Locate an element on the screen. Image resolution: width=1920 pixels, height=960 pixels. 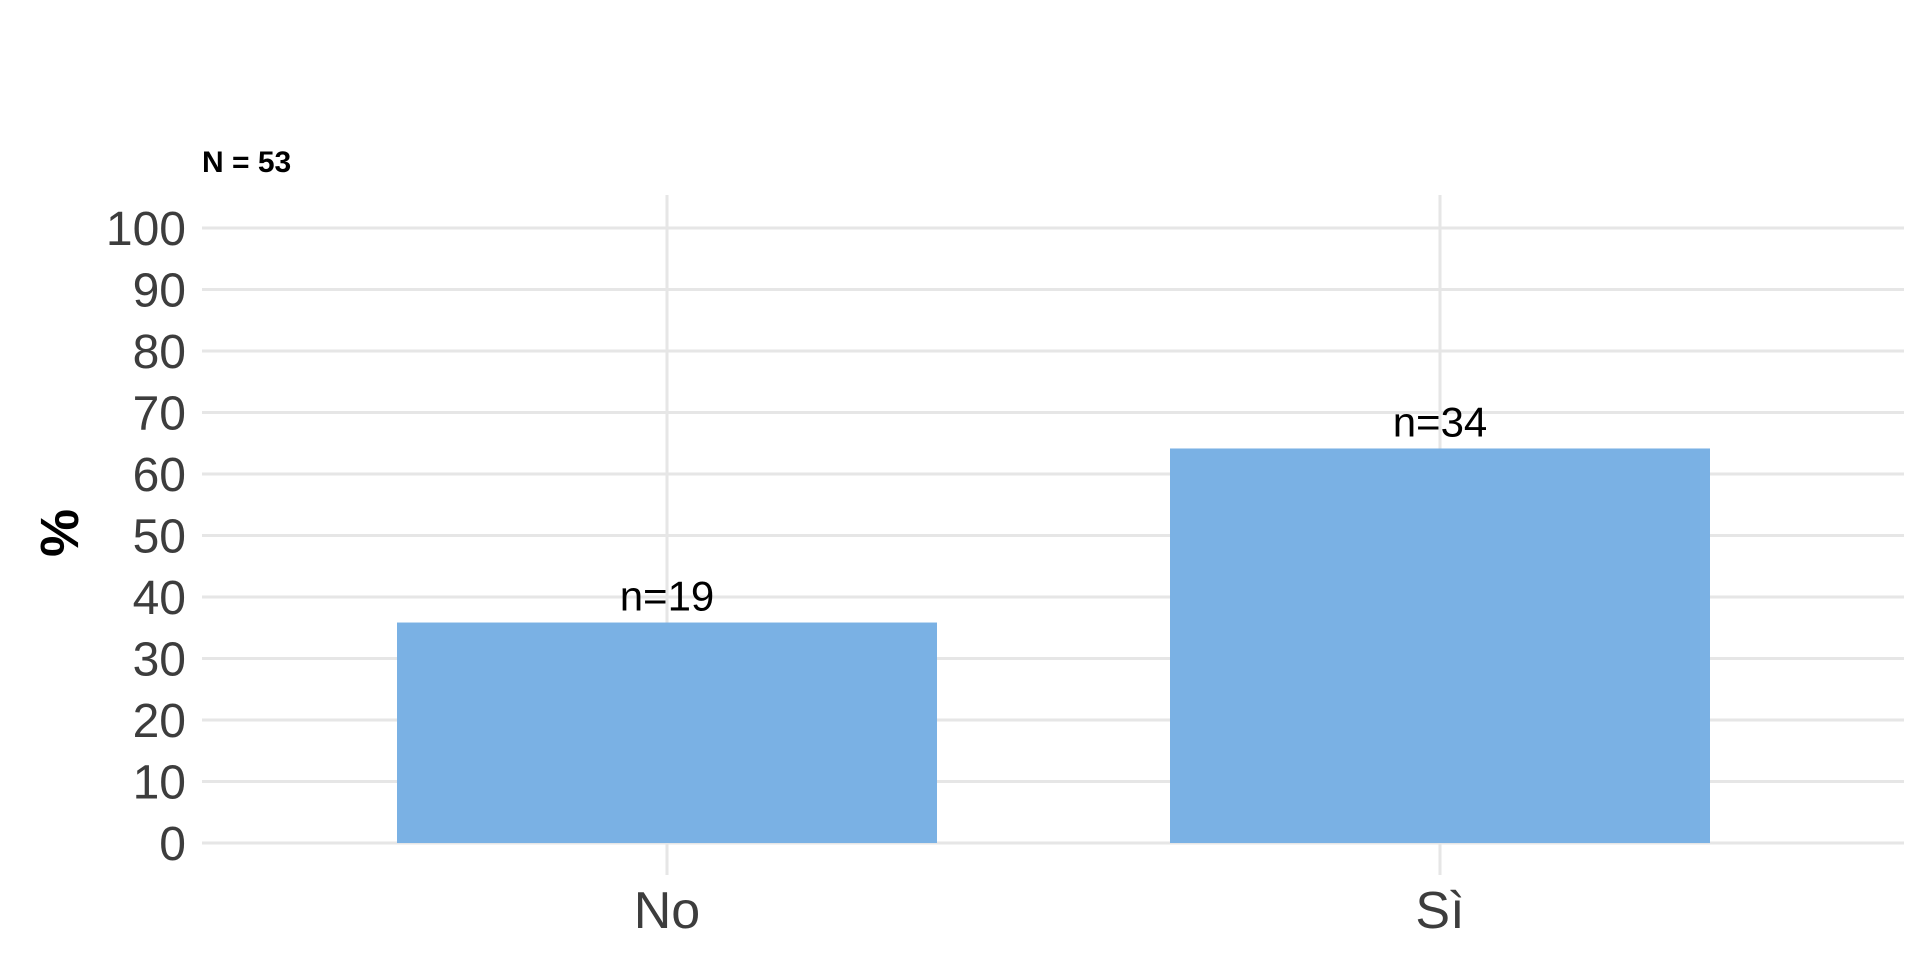
y-tick-label: 70 is located at coordinates (159, 414).